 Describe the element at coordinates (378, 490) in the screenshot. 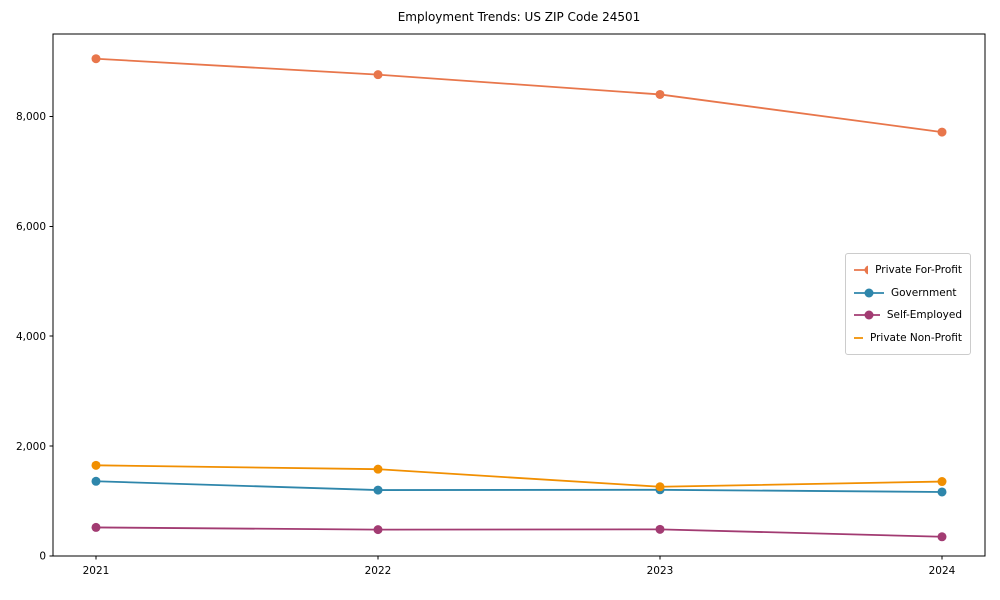

I see `data-point-government-2022` at that location.